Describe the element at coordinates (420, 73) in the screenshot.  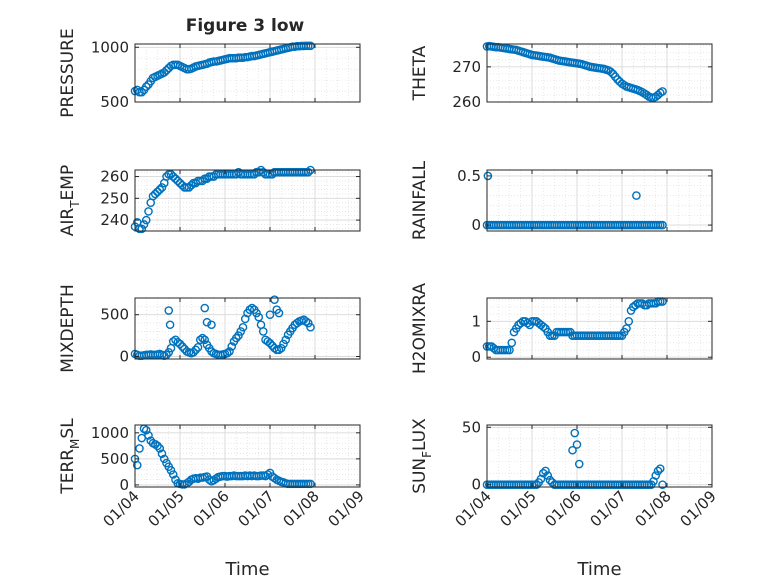
I see `y-axis-label: THETA` at that location.